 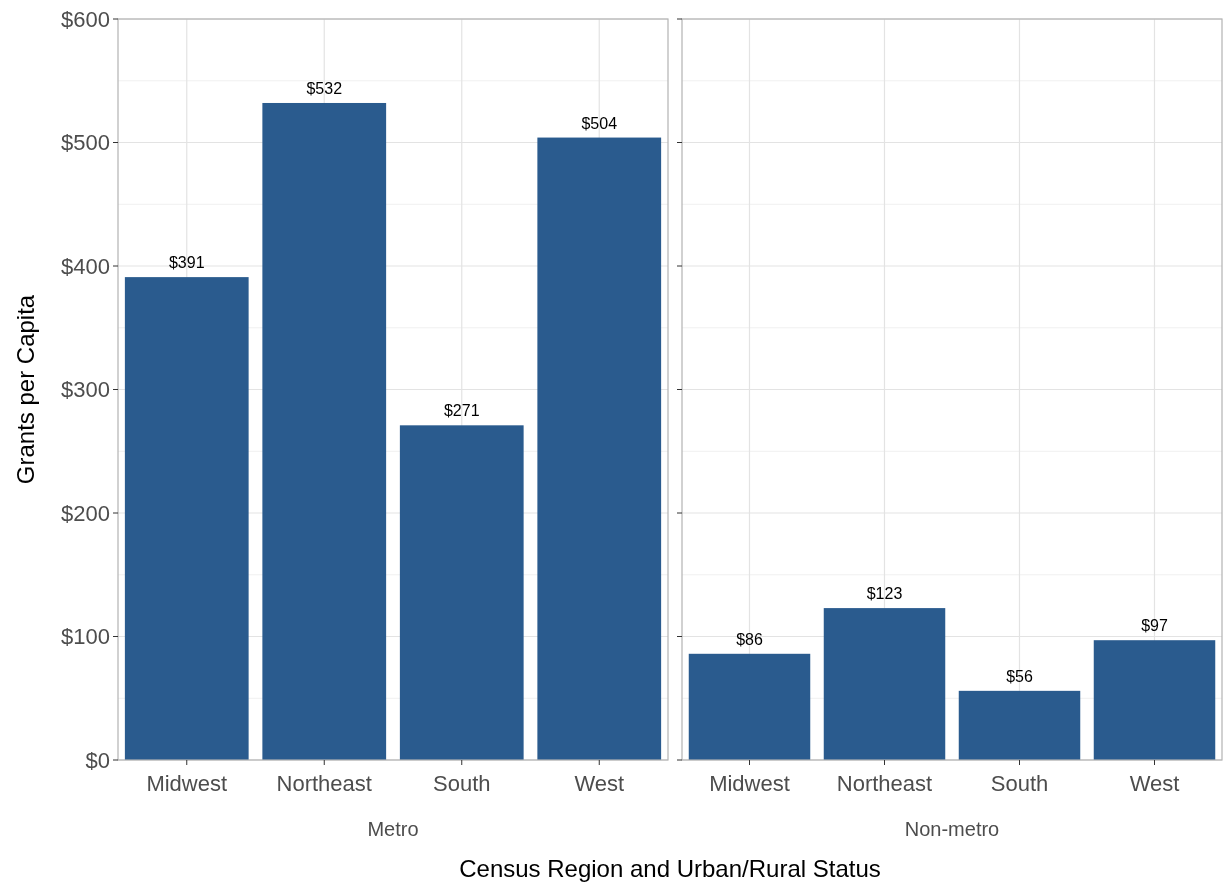 I want to click on y-tick-label: $0, so click(x=97, y=760).